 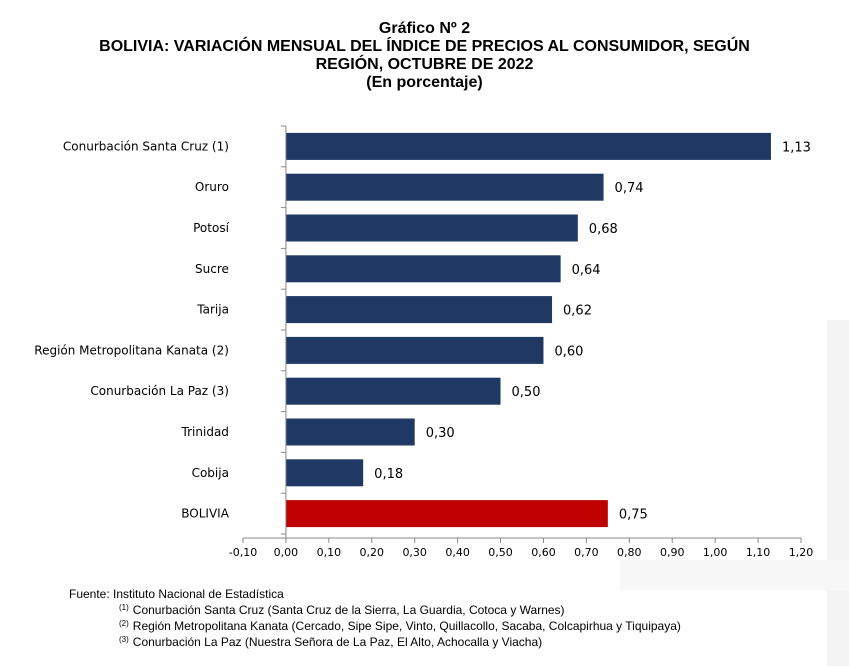 I want to click on data-label: 0,30, so click(x=440, y=433).